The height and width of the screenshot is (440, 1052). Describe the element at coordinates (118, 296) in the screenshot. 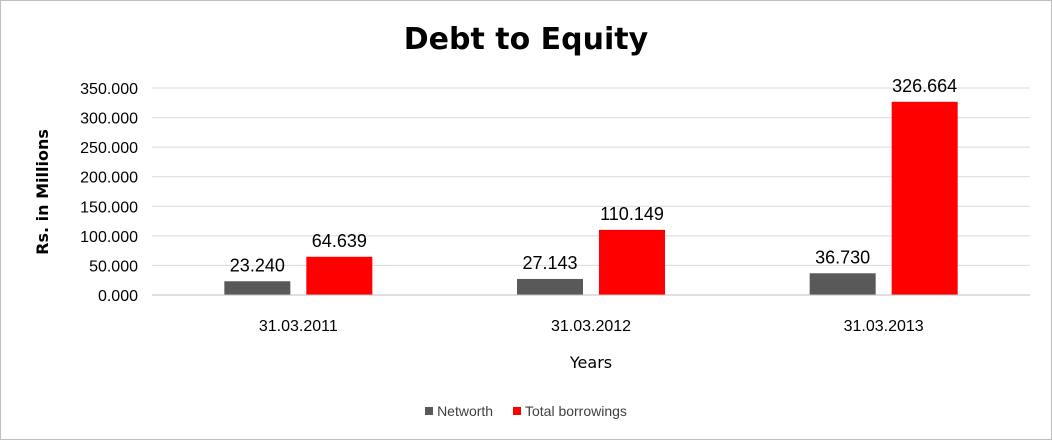

I see `y-tick-label: 0.000` at that location.